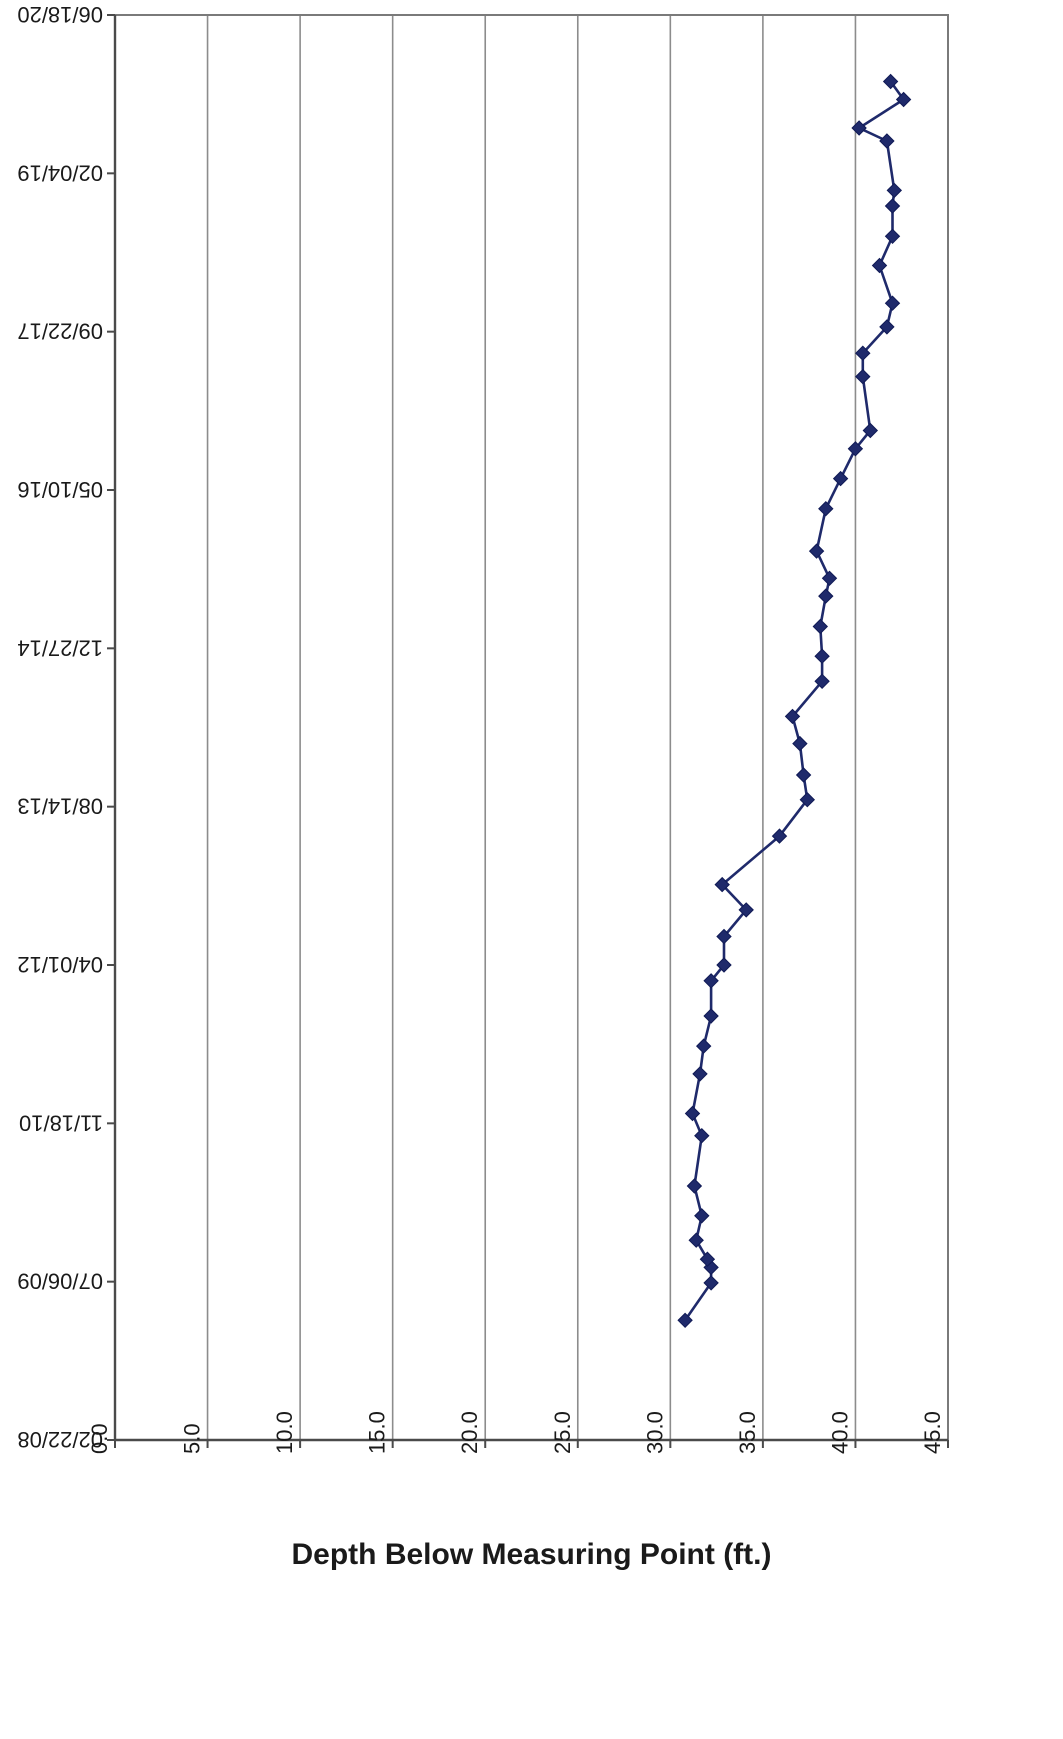 This screenshot has width=1063, height=1739. What do you see at coordinates (60, 489) in the screenshot?
I see `date-tick-label-6: 05/10/16` at bounding box center [60, 489].